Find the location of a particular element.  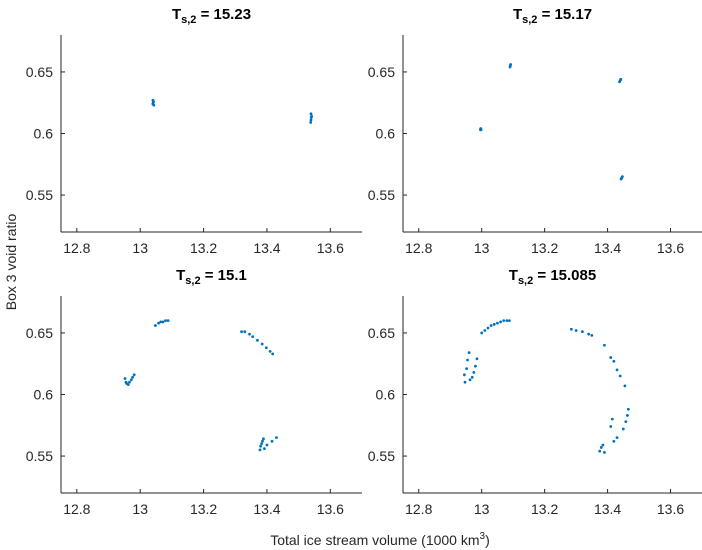

subplot-title: Ts,2 = 15.23 is located at coordinates (211, 16).